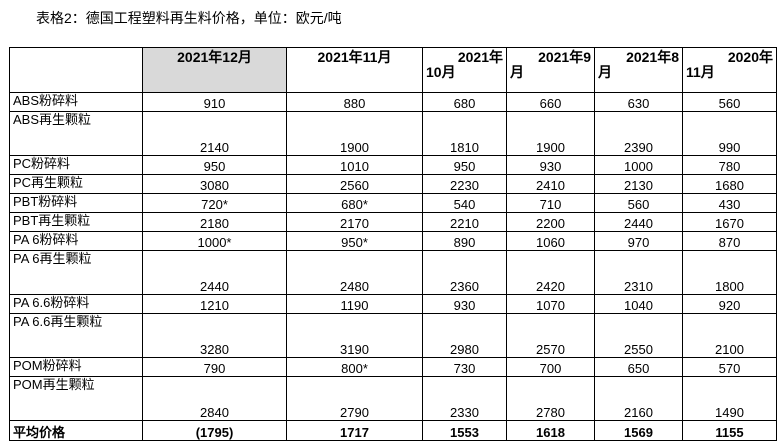 This screenshot has width=782, height=444. I want to click on table-cell: 660, so click(550, 102).